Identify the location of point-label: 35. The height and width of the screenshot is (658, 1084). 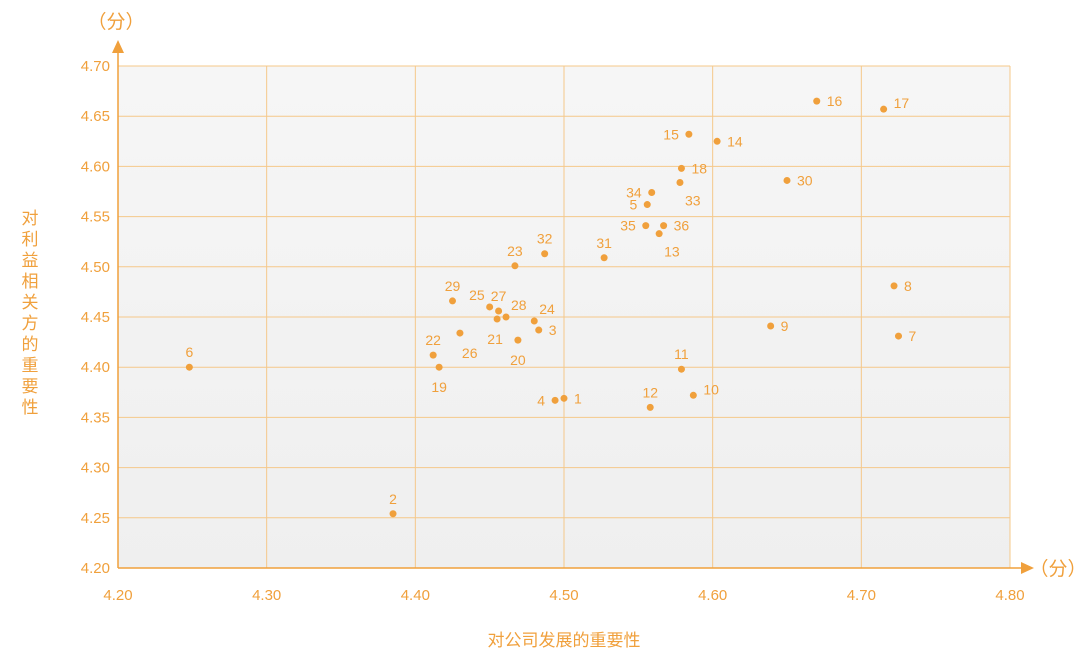
(628, 226).